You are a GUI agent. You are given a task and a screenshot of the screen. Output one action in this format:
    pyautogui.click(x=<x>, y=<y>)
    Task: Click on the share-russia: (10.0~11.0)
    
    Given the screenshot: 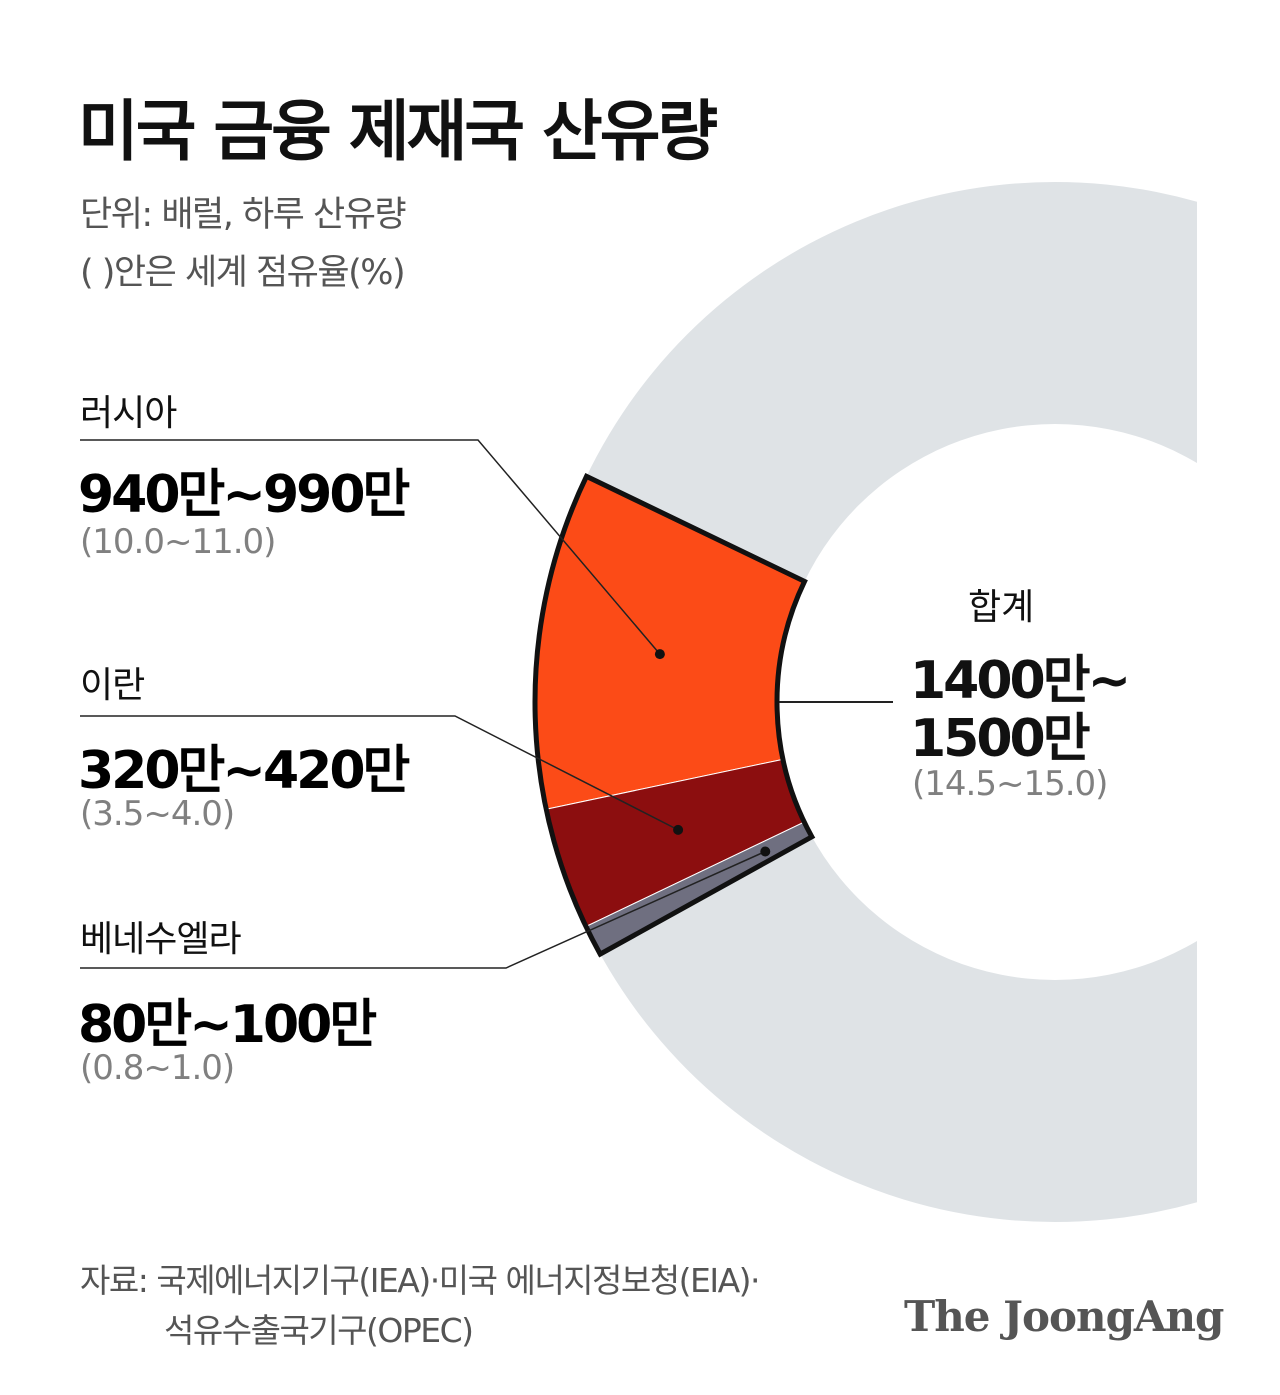 What is the action you would take?
    pyautogui.click(x=178, y=542)
    